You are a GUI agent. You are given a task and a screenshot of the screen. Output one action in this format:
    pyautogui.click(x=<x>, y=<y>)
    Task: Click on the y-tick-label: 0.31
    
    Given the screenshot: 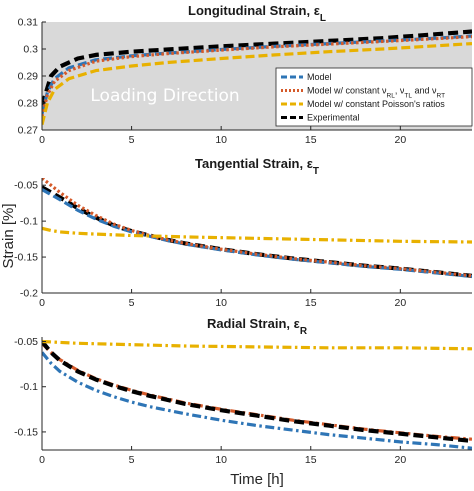 What is the action you would take?
    pyautogui.click(x=28, y=23)
    